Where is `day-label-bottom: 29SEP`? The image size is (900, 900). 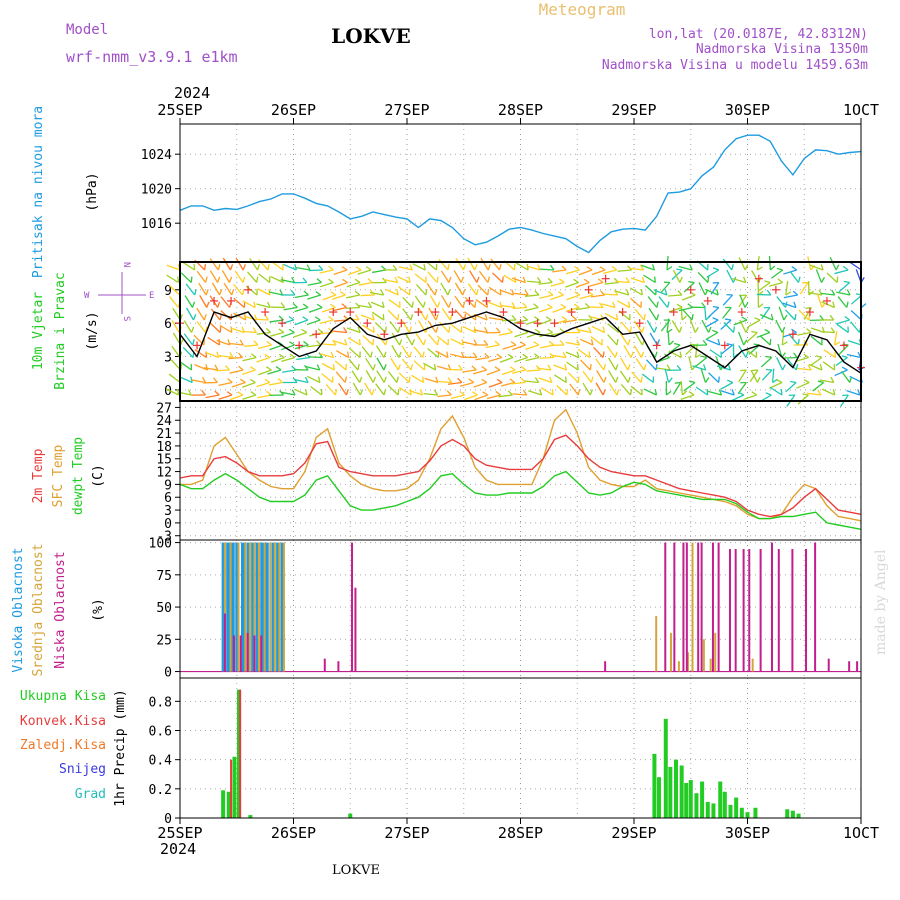 day-label-bottom: 29SEP is located at coordinates (633, 833).